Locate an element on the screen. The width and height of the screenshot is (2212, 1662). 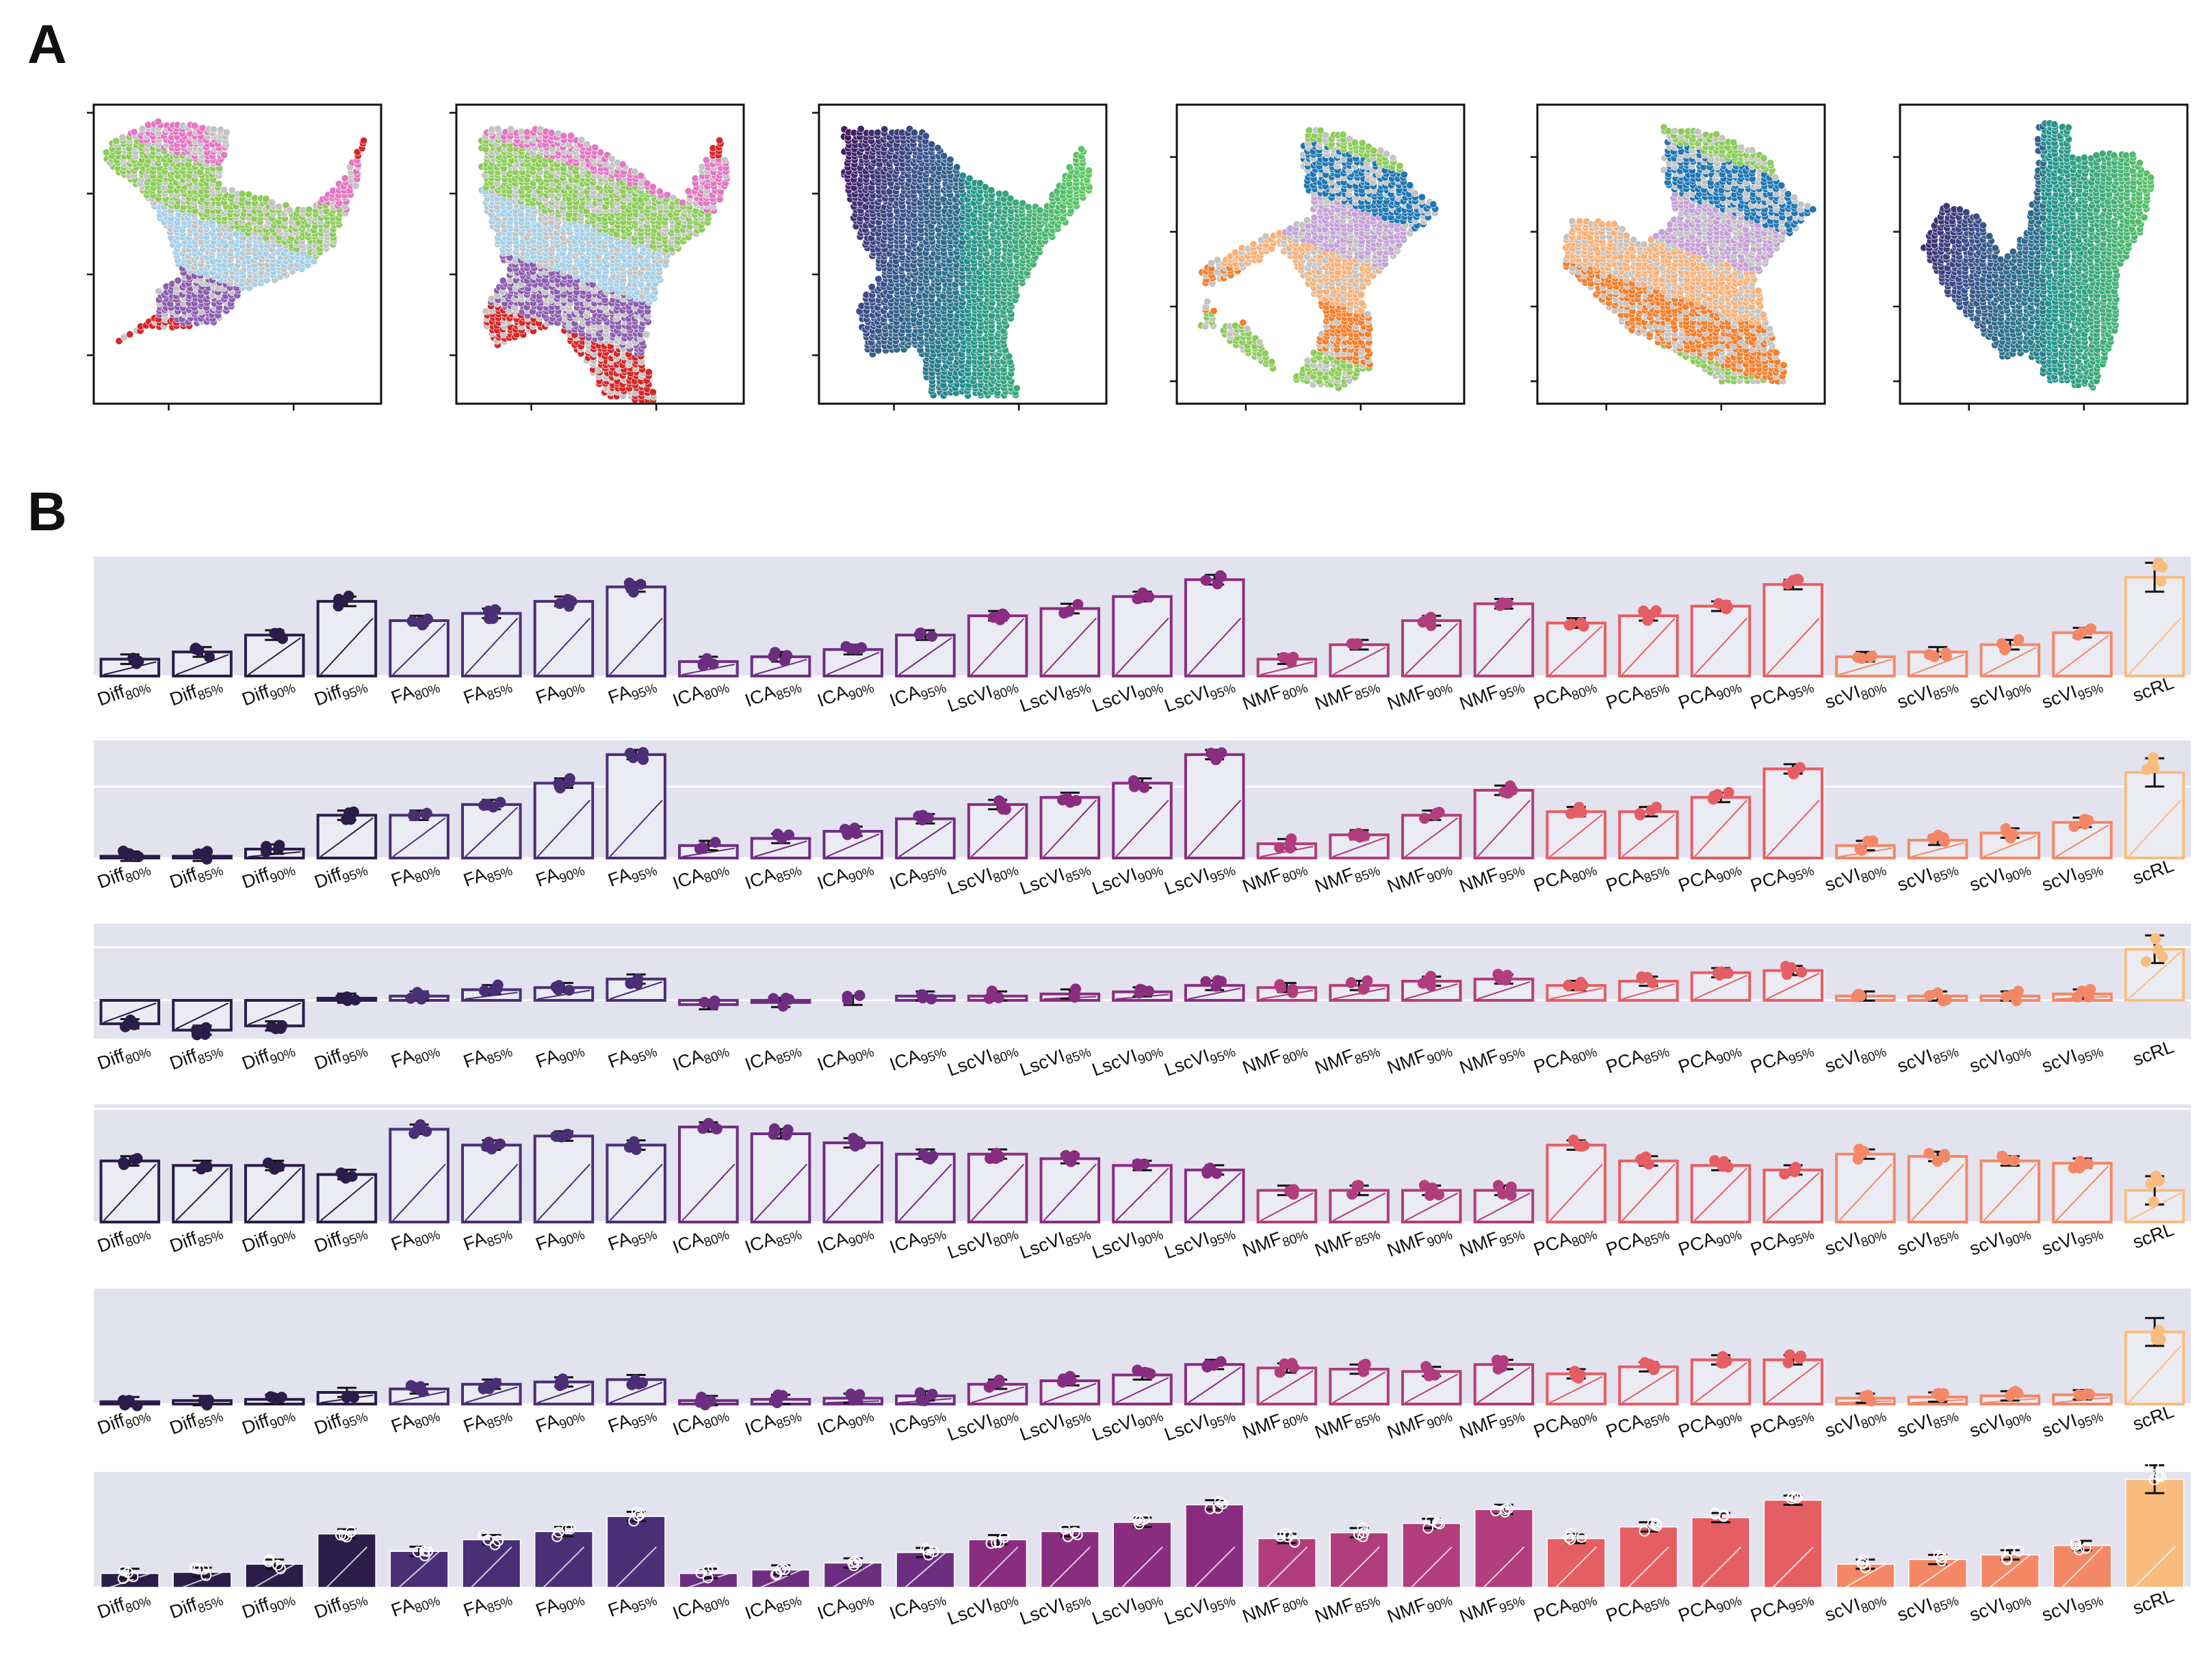
panel-label-a: A is located at coordinates (47, 44).